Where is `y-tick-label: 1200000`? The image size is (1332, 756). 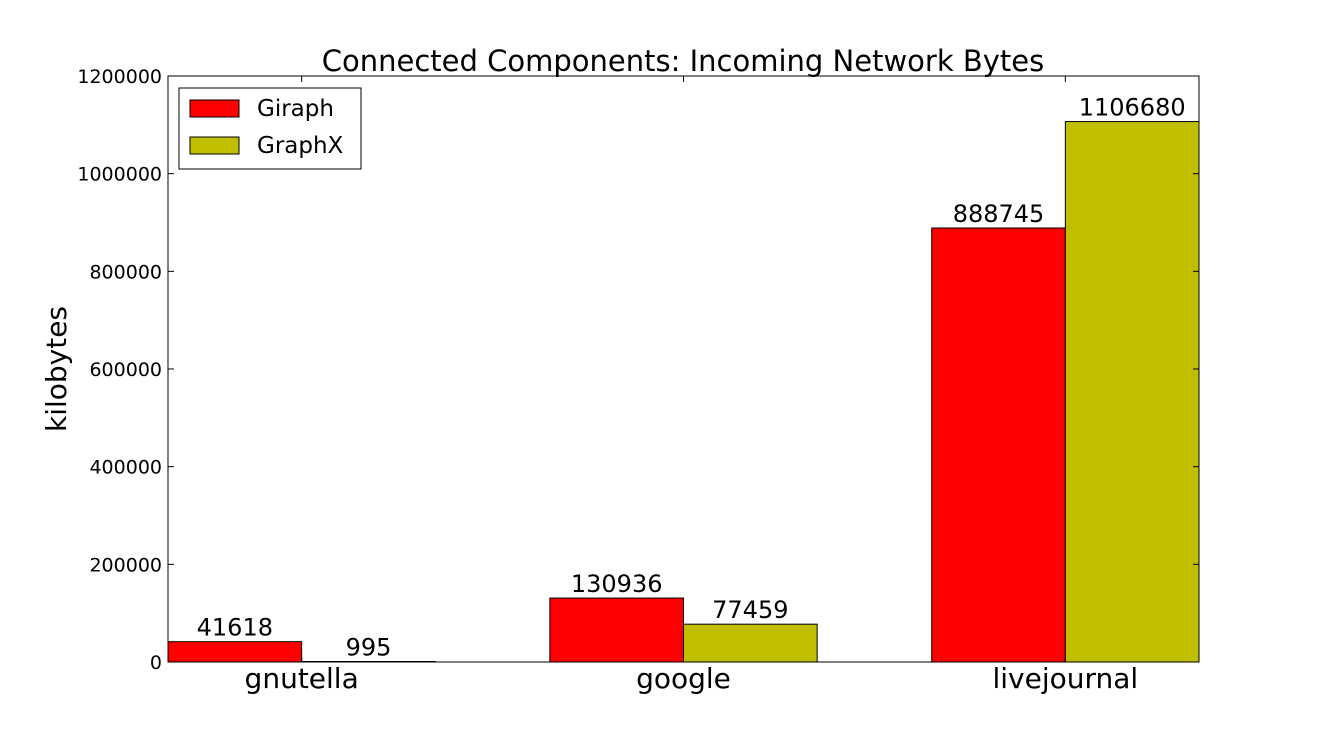 y-tick-label: 1200000 is located at coordinates (119, 77).